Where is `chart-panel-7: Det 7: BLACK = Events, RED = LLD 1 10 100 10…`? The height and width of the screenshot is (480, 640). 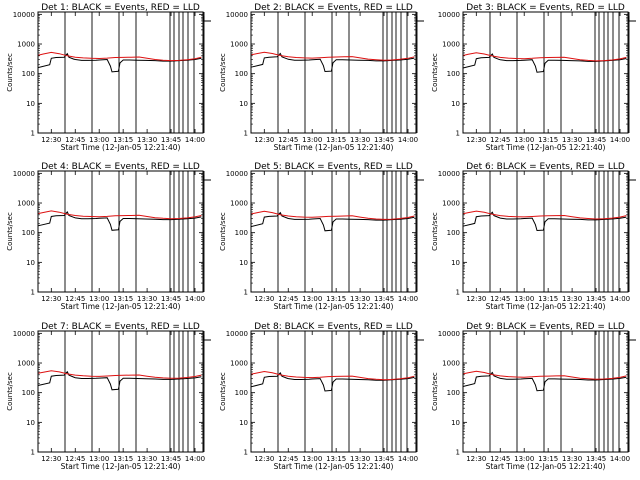 chart-panel-7: Det 7: BLACK = Events, RED = LLD 1 10 100 10… is located at coordinates (108, 396).